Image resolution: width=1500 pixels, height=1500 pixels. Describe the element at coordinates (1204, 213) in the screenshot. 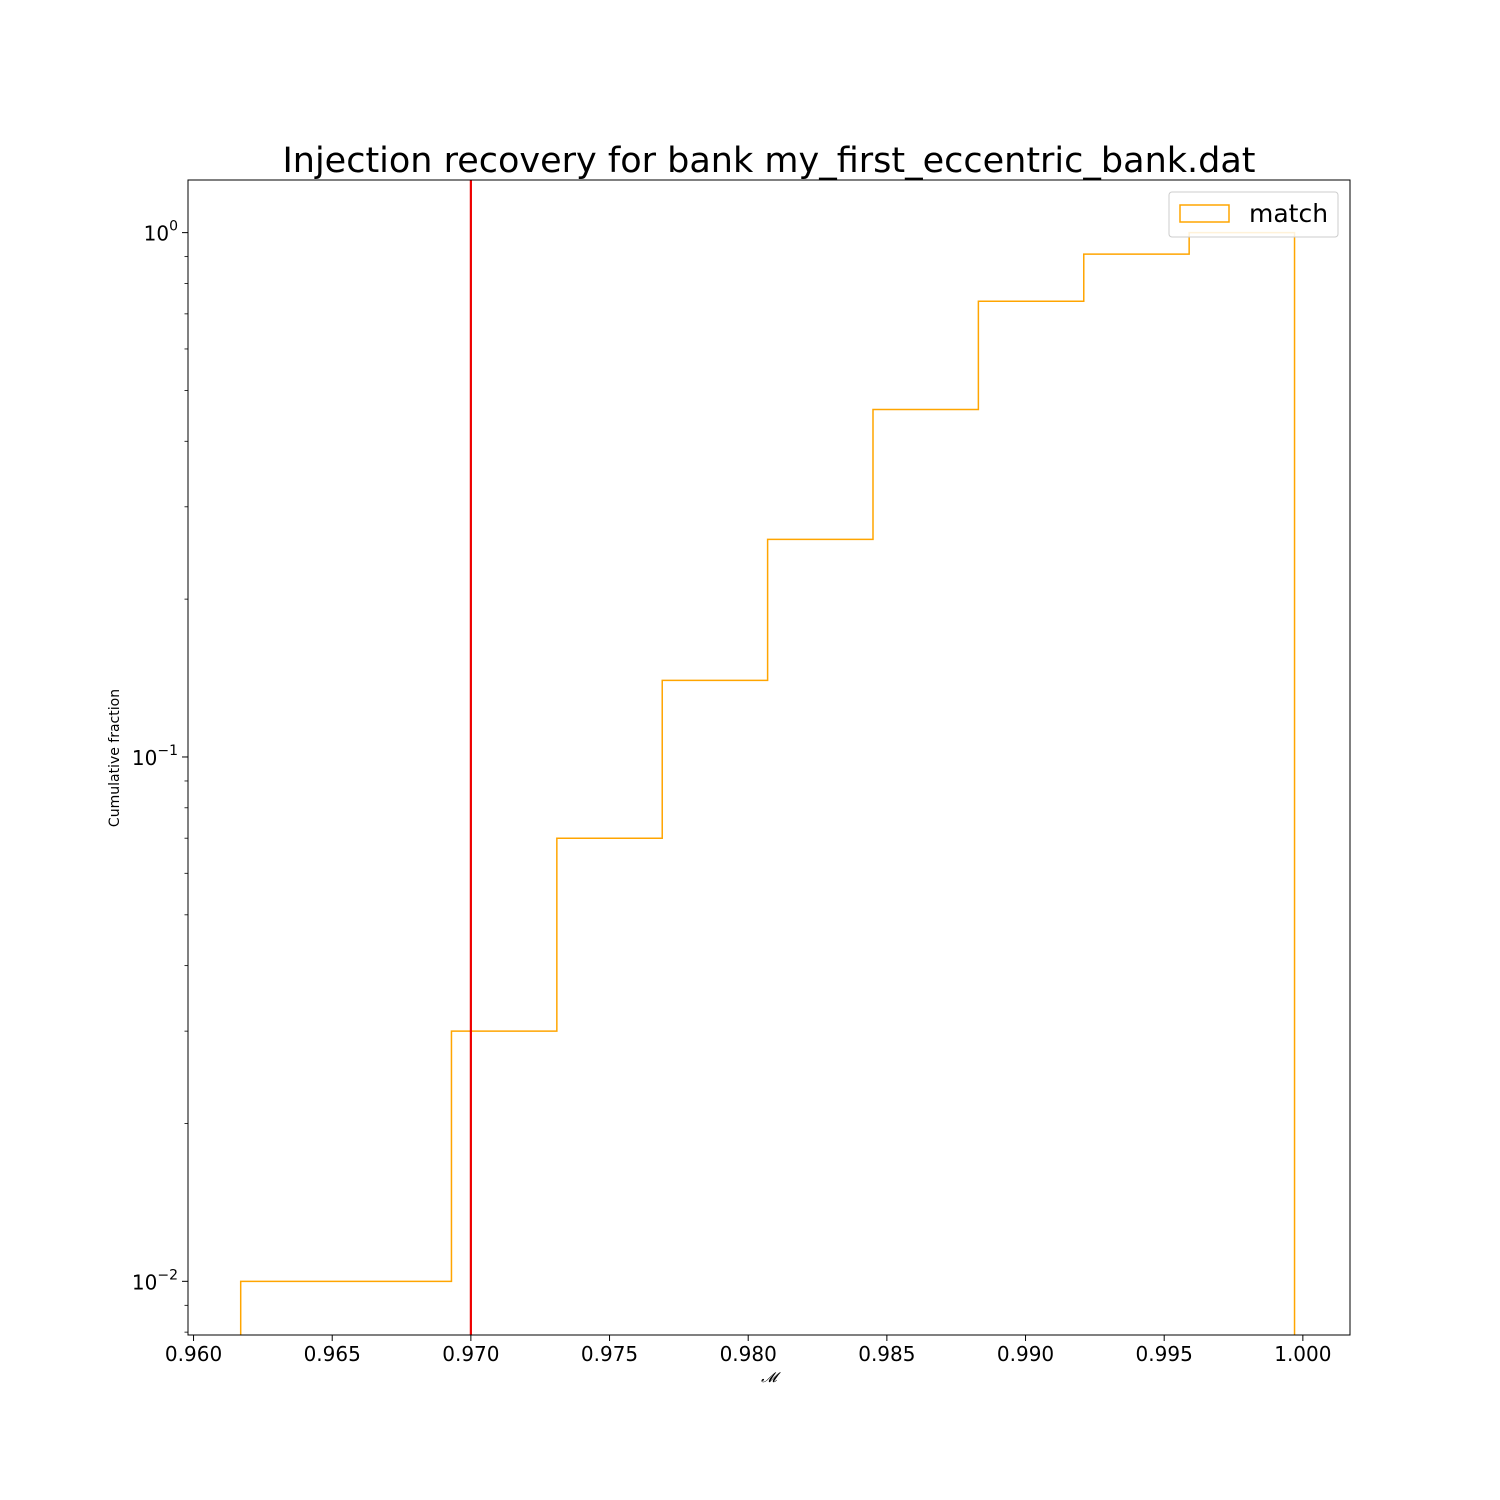

I see `legend-swatch-match` at that location.